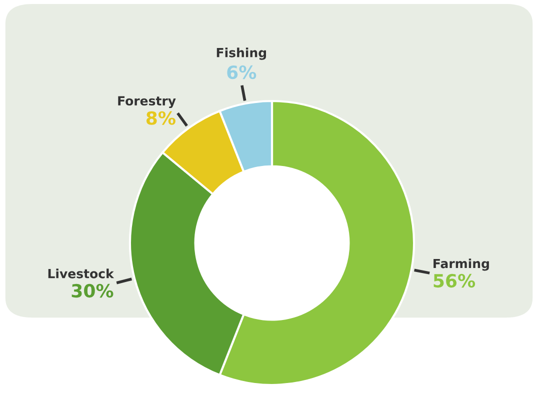  Describe the element at coordinates (161, 118) in the screenshot. I see `data-label: 8%` at that location.